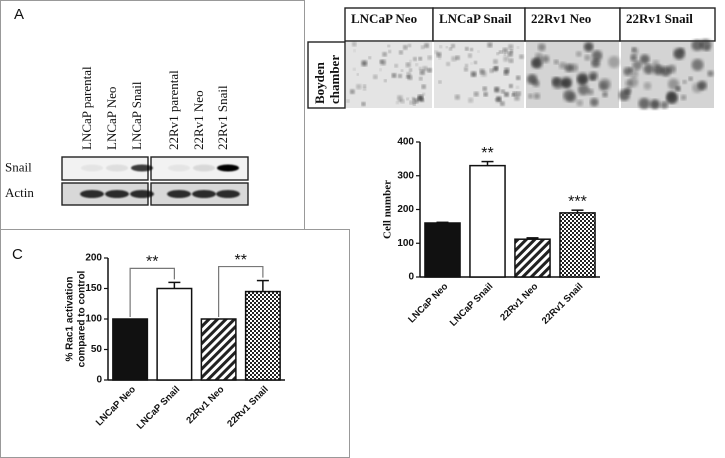  I want to click on significance: **, so click(241, 260).